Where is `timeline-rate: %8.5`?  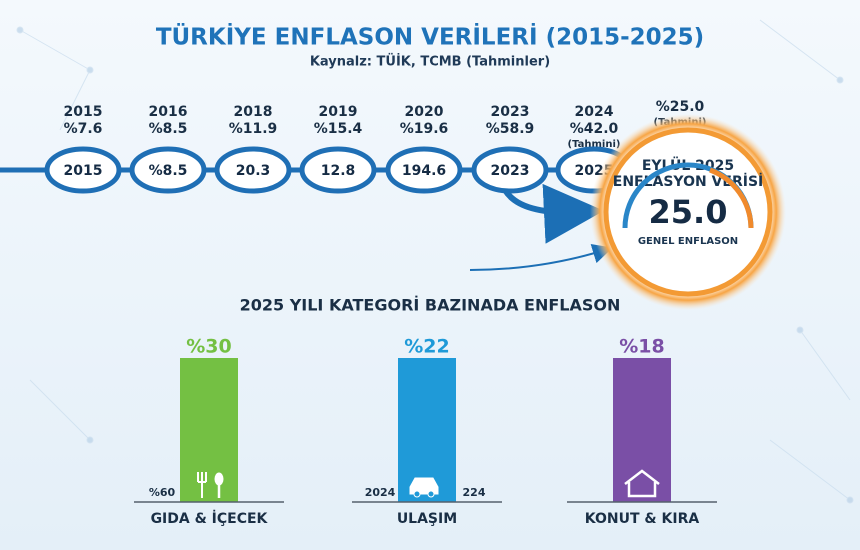
timeline-rate: %8.5 is located at coordinates (168, 129).